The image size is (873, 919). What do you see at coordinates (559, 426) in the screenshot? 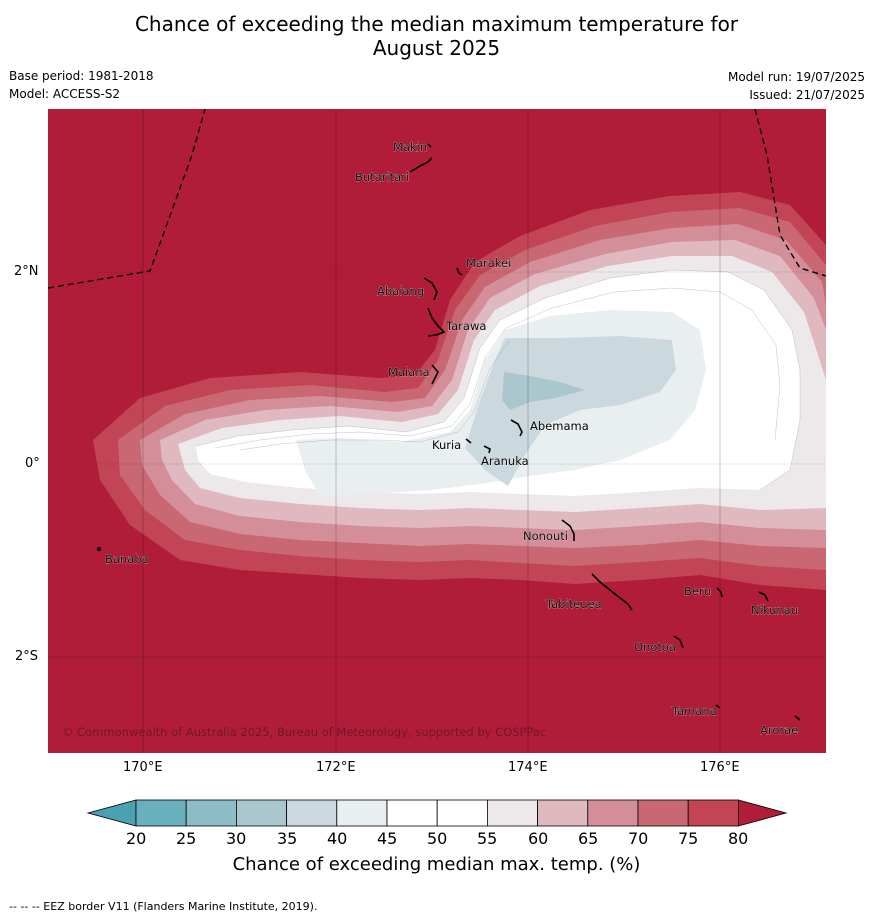
I see `label-abemama: Abemama` at bounding box center [559, 426].